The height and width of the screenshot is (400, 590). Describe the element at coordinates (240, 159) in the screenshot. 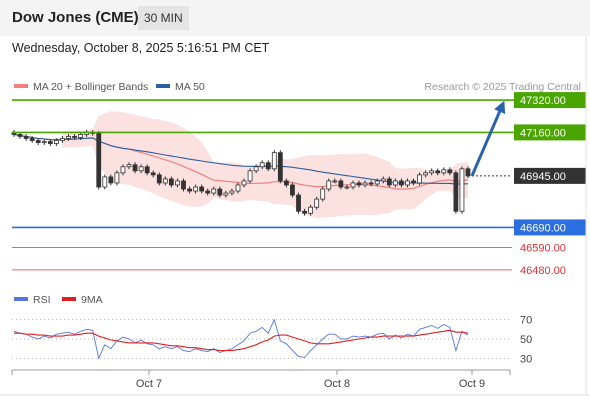

I see `ma50-line` at that location.